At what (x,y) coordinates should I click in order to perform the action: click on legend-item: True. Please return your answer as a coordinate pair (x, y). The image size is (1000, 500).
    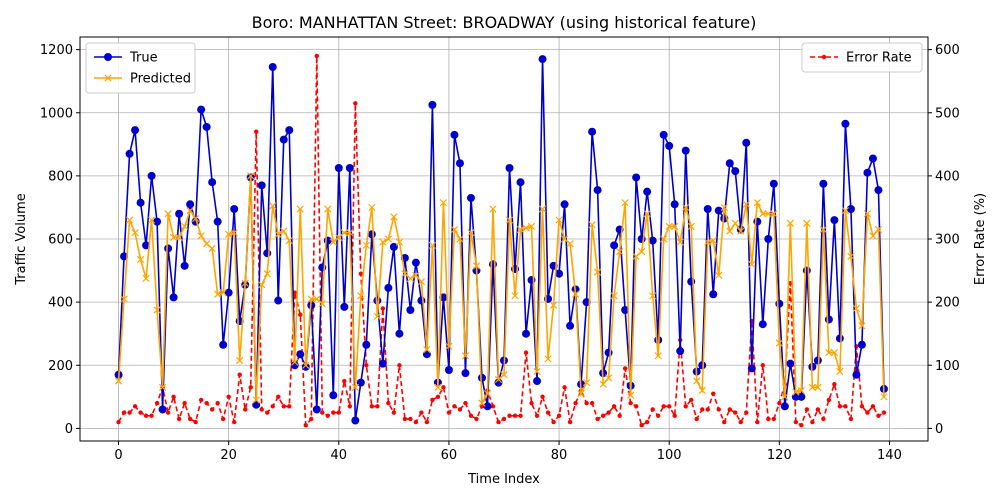
    Looking at the image, I should click on (126, 58).